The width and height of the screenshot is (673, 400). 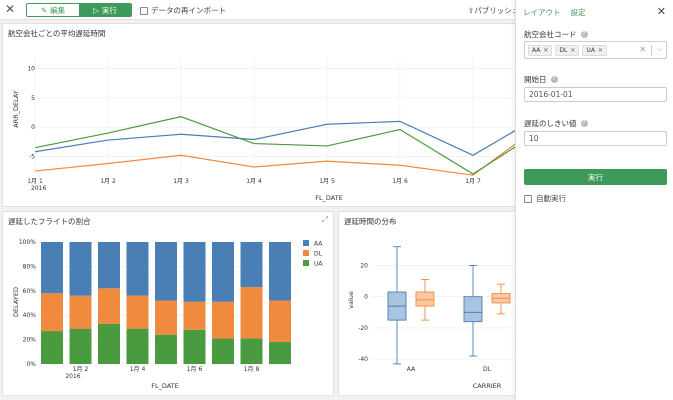 What do you see at coordinates (400, 181) in the screenshot?
I see `line-chart-xtick: 1月 6` at bounding box center [400, 181].